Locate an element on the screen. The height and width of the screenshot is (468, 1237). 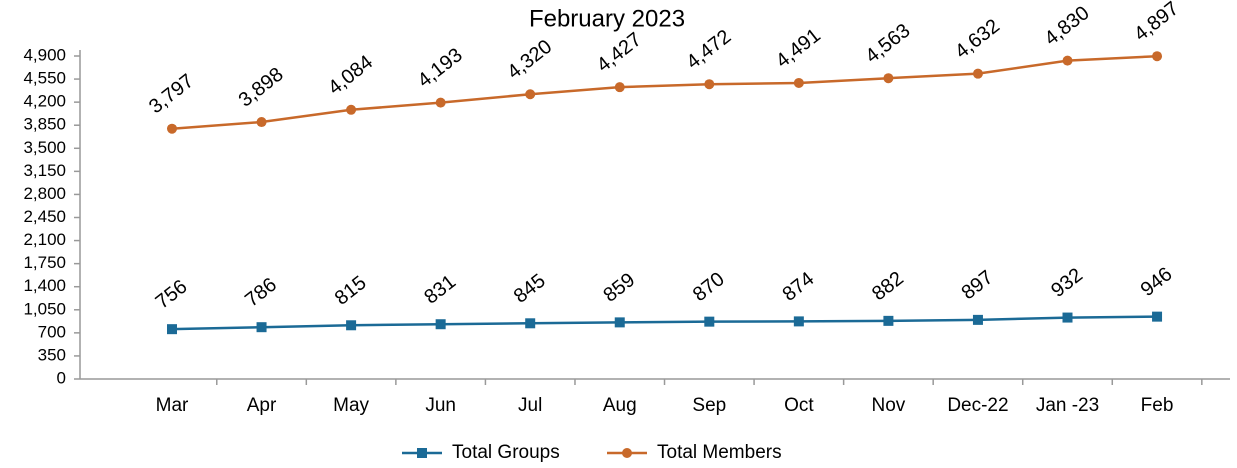
data-label: 815 is located at coordinates (351, 291).